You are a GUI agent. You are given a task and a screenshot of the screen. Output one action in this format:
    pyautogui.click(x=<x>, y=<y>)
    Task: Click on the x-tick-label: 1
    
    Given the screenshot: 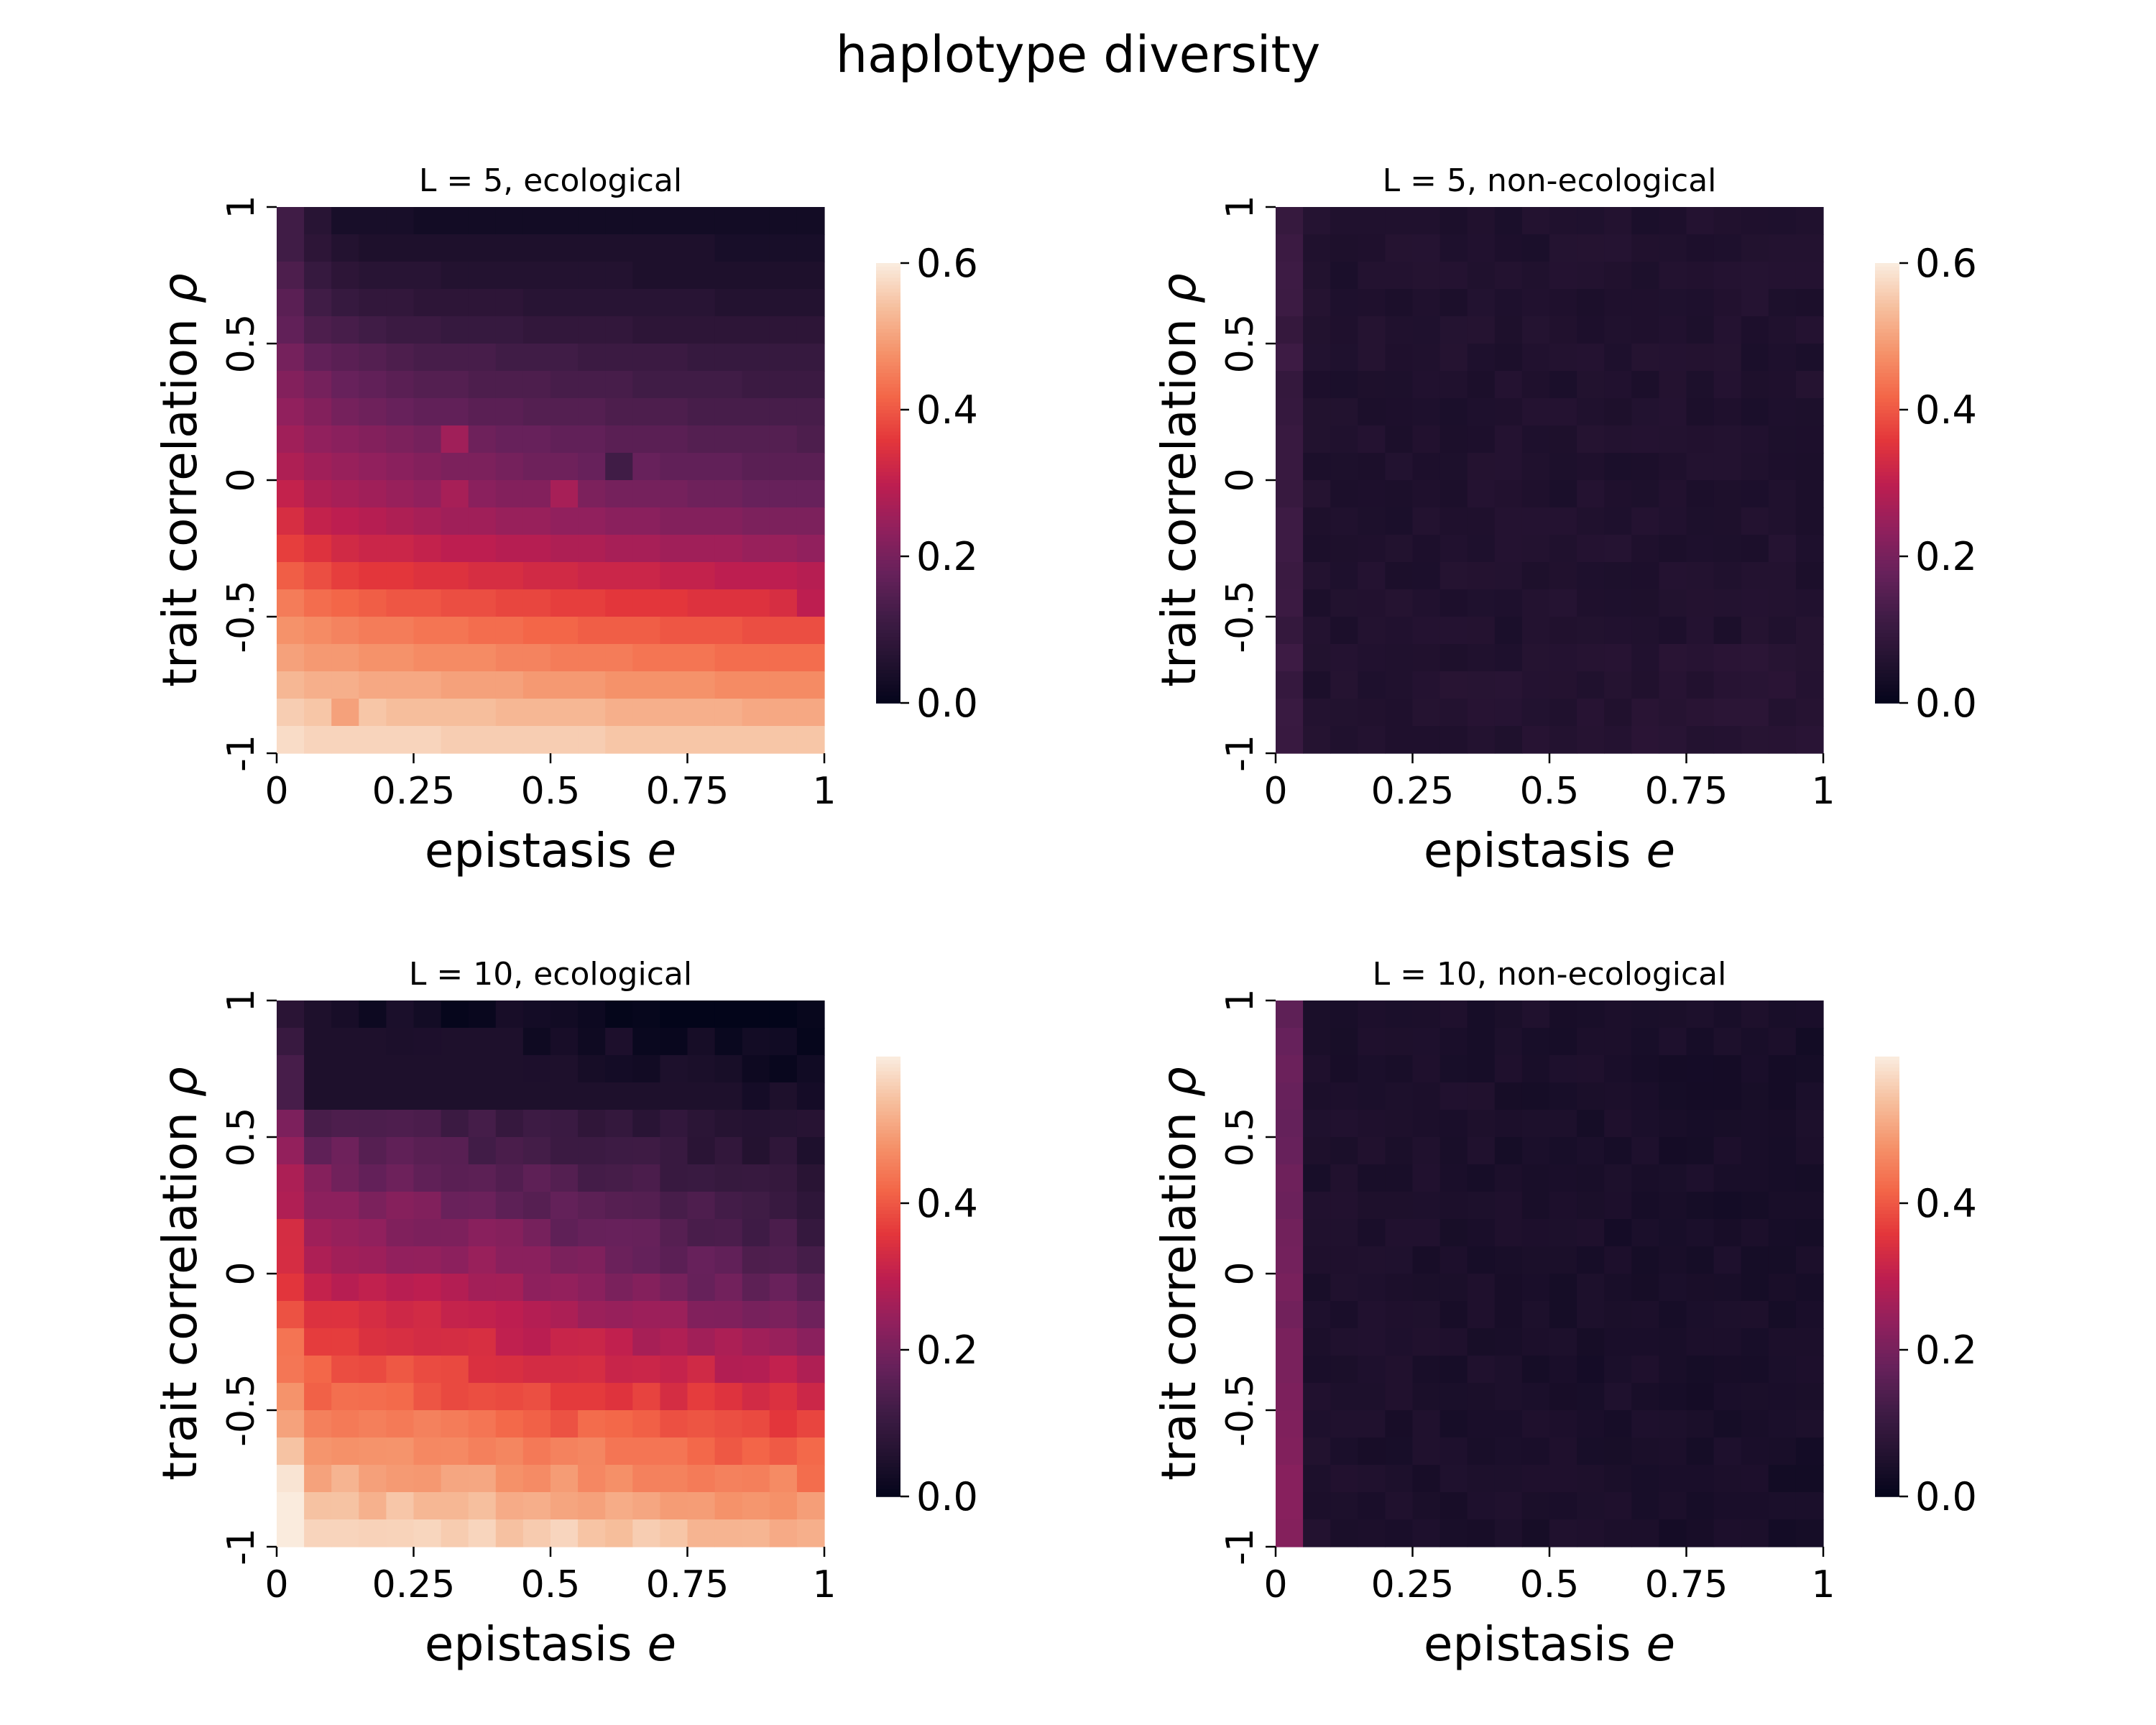 What is the action you would take?
    pyautogui.click(x=1823, y=1584)
    